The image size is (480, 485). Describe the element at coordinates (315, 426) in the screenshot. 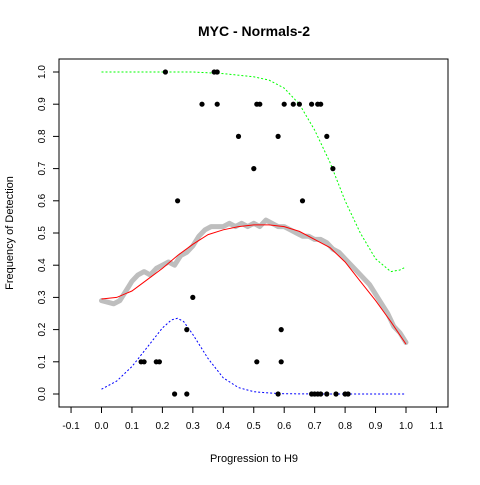

I see `x-tick-label: 0.7` at that location.